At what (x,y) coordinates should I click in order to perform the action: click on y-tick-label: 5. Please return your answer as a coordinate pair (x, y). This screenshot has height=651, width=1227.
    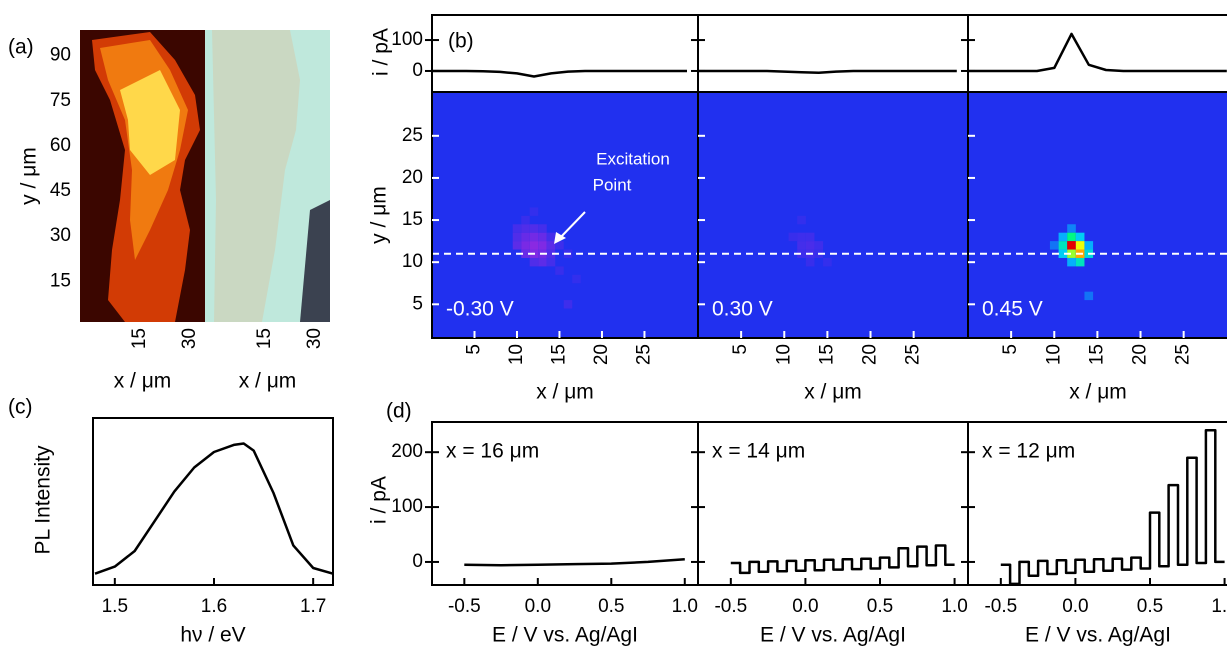
    Looking at the image, I should click on (417, 303).